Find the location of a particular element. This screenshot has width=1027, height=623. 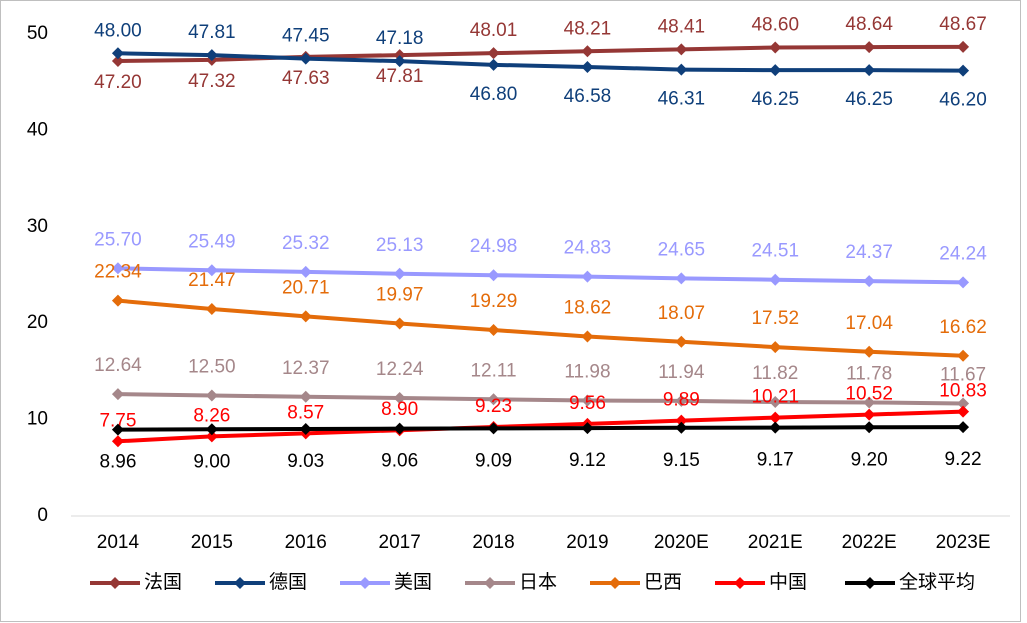

data-label: 10.21 is located at coordinates (775, 397).